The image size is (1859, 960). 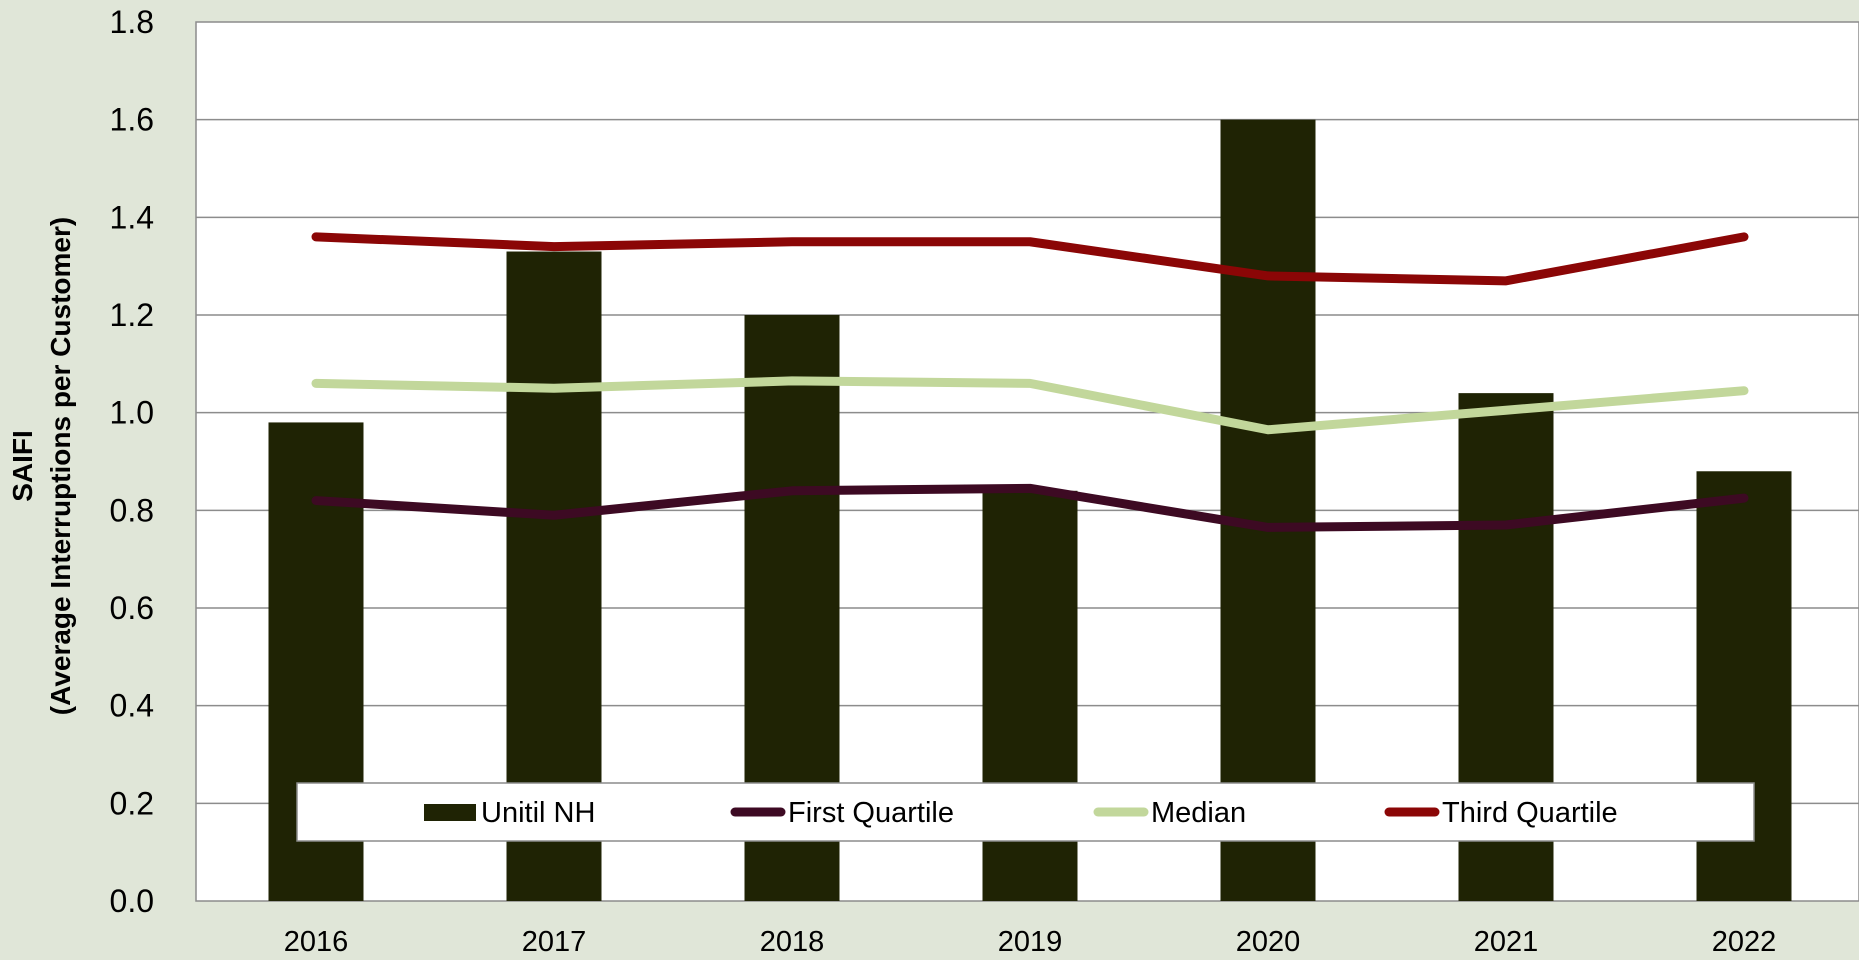 What do you see at coordinates (132, 608) in the screenshot?
I see `y-tick-label: 0.6` at bounding box center [132, 608].